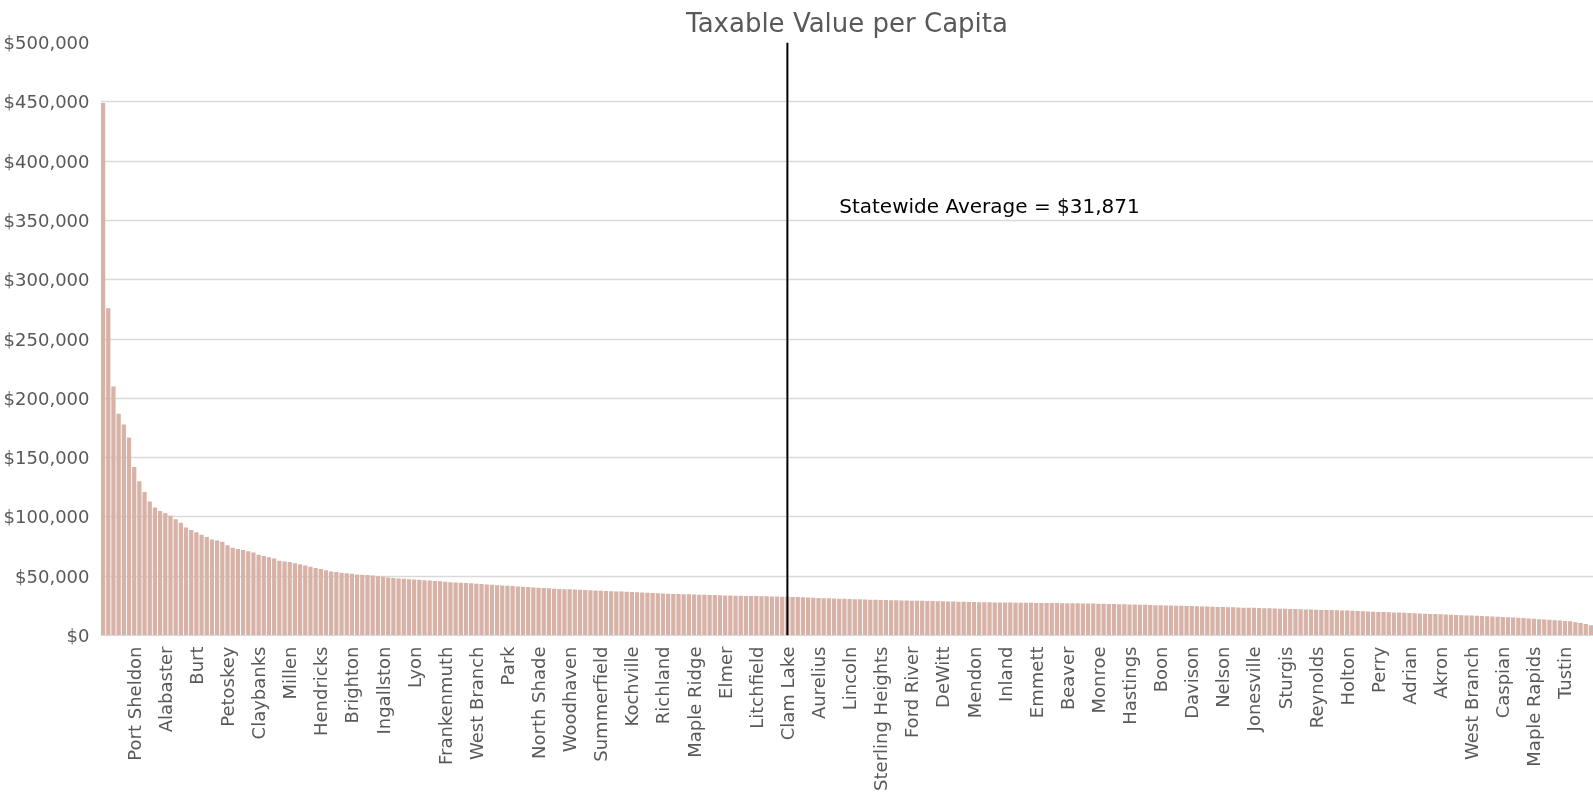  What do you see at coordinates (290, 673) in the screenshot?
I see `x-tick-label: Millen` at bounding box center [290, 673].